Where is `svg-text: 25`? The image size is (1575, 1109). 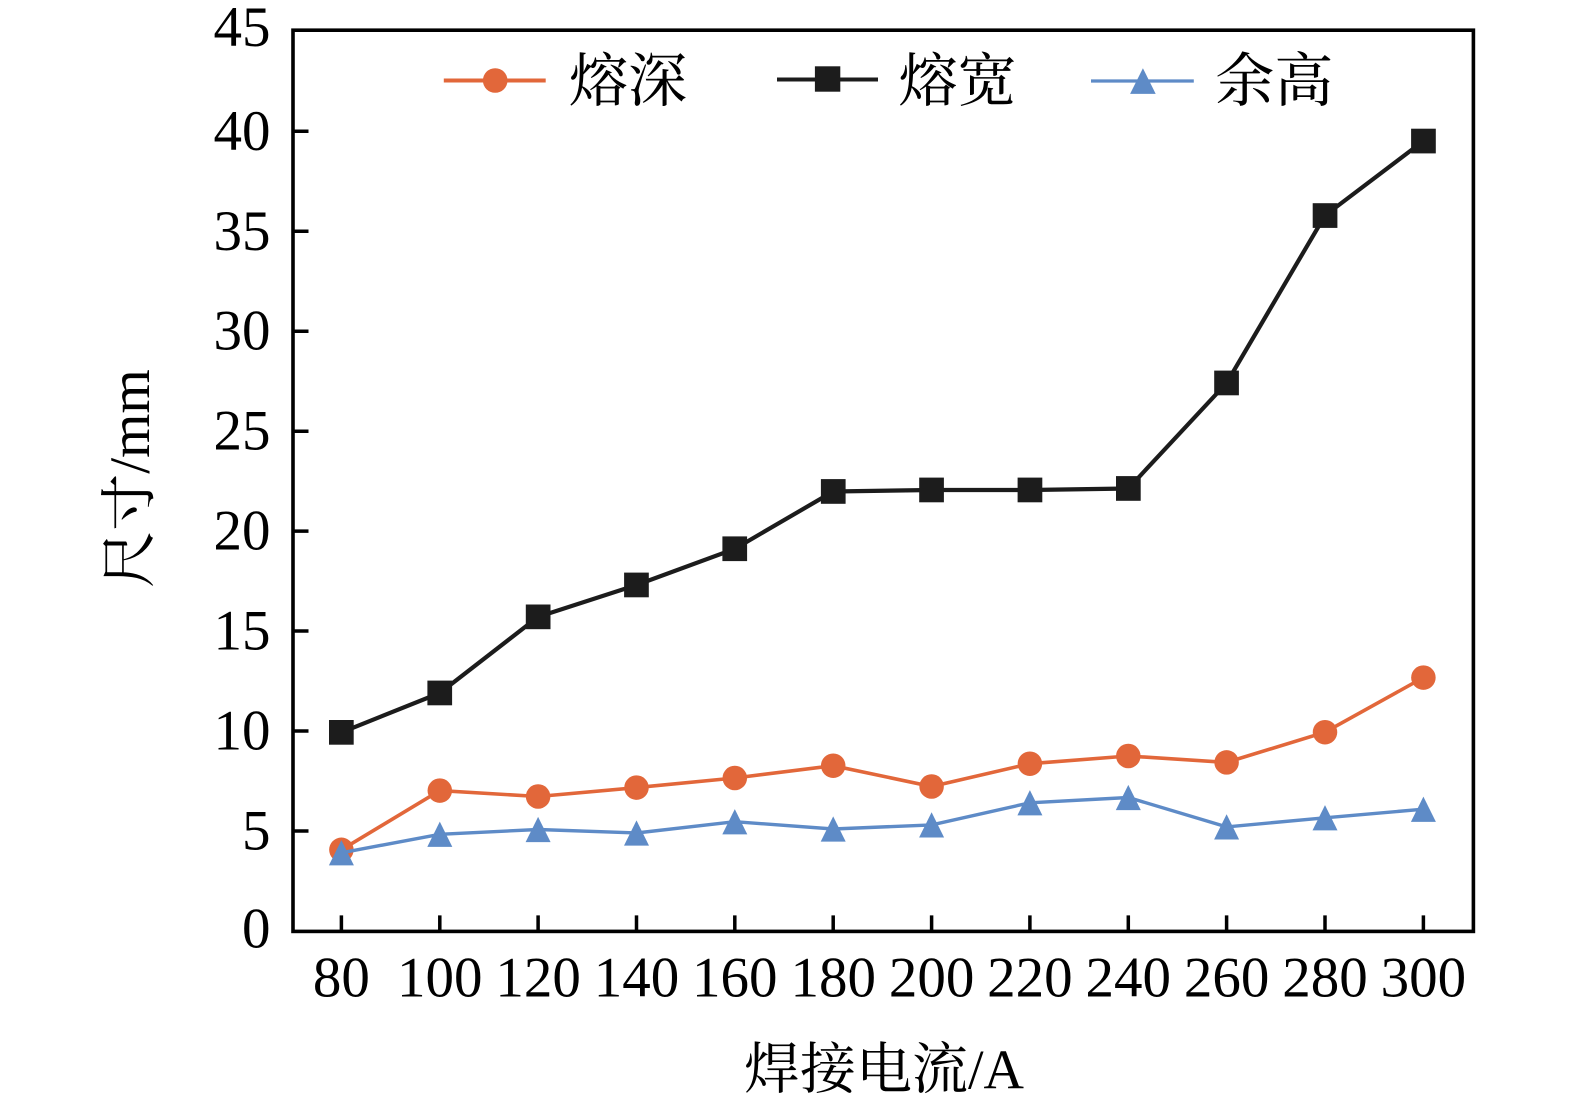
svg-text: 25 is located at coordinates (242, 431).